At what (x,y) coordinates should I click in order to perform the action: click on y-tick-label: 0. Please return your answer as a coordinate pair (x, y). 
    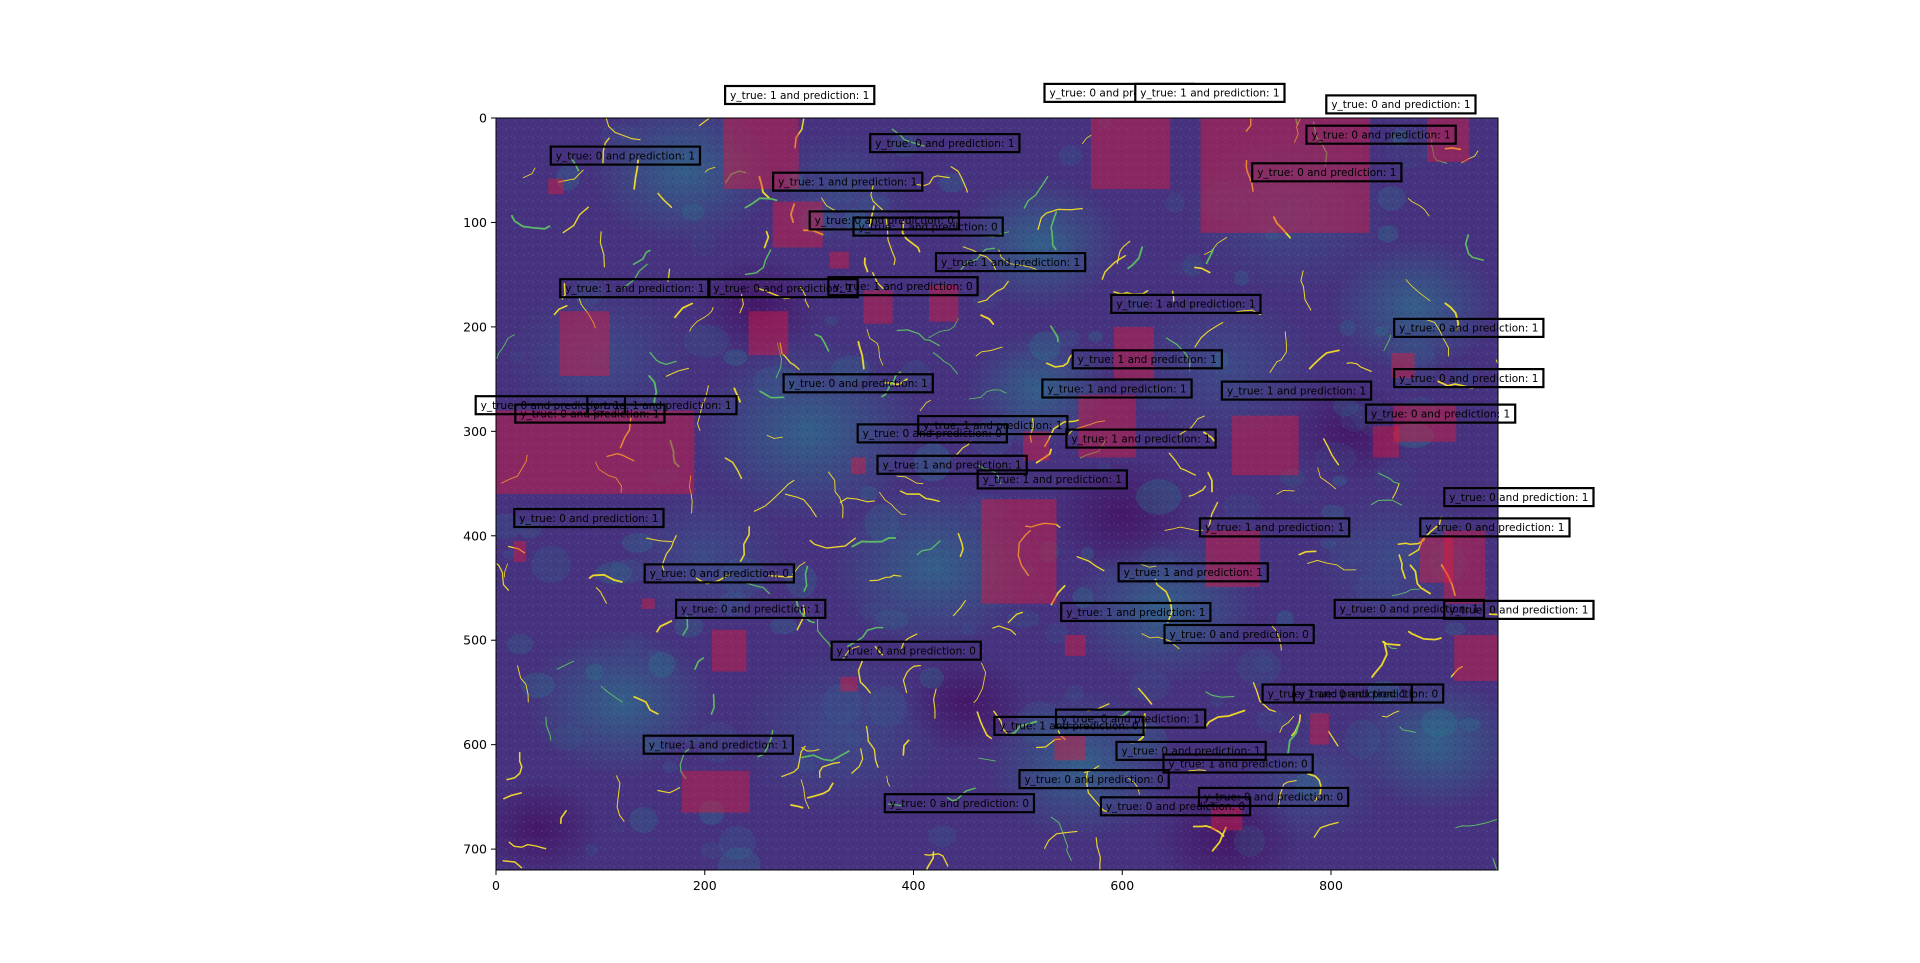
    Looking at the image, I should click on (483, 118).